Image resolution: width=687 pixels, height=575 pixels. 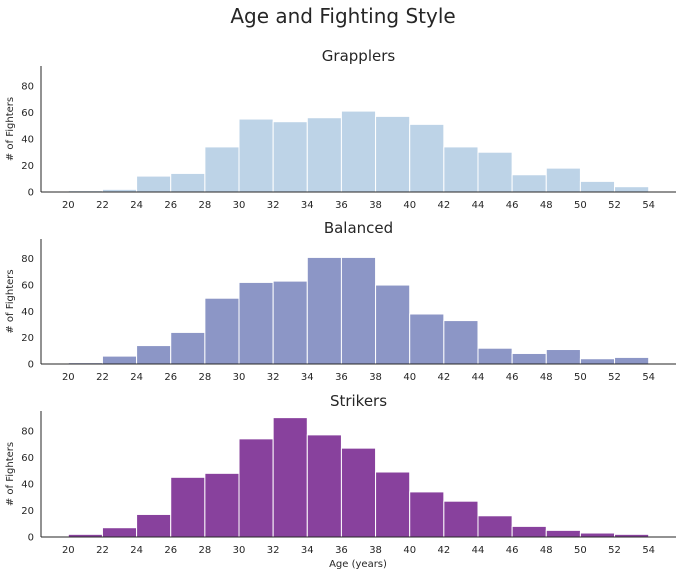 What do you see at coordinates (358, 564) in the screenshot?
I see `x-axis-label: Age (years)` at bounding box center [358, 564].